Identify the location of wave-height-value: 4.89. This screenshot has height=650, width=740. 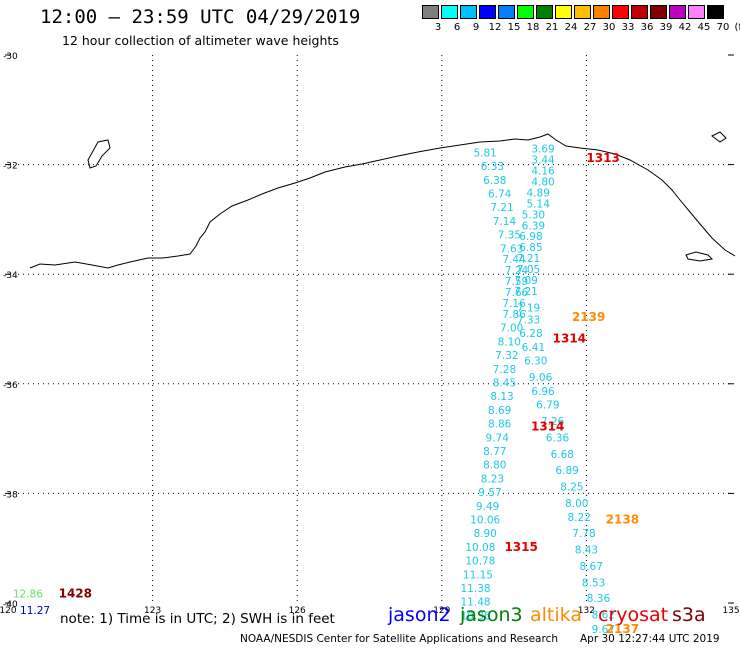
(538, 193).